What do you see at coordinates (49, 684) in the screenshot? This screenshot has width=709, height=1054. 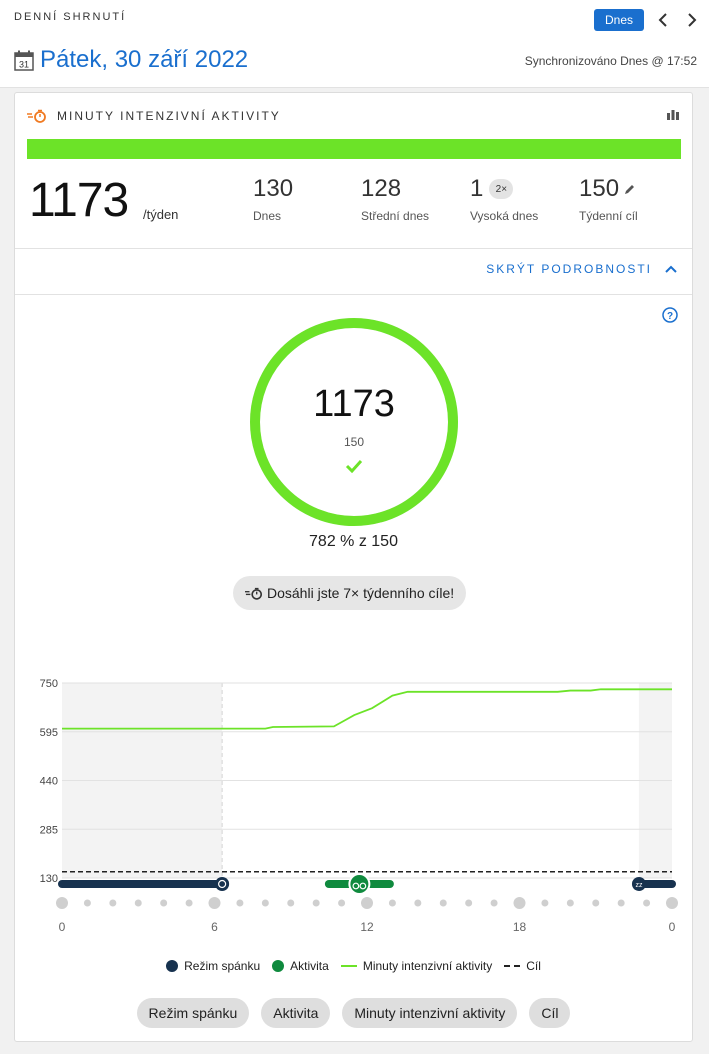 I see `chart-y-tick-label: 750` at bounding box center [49, 684].